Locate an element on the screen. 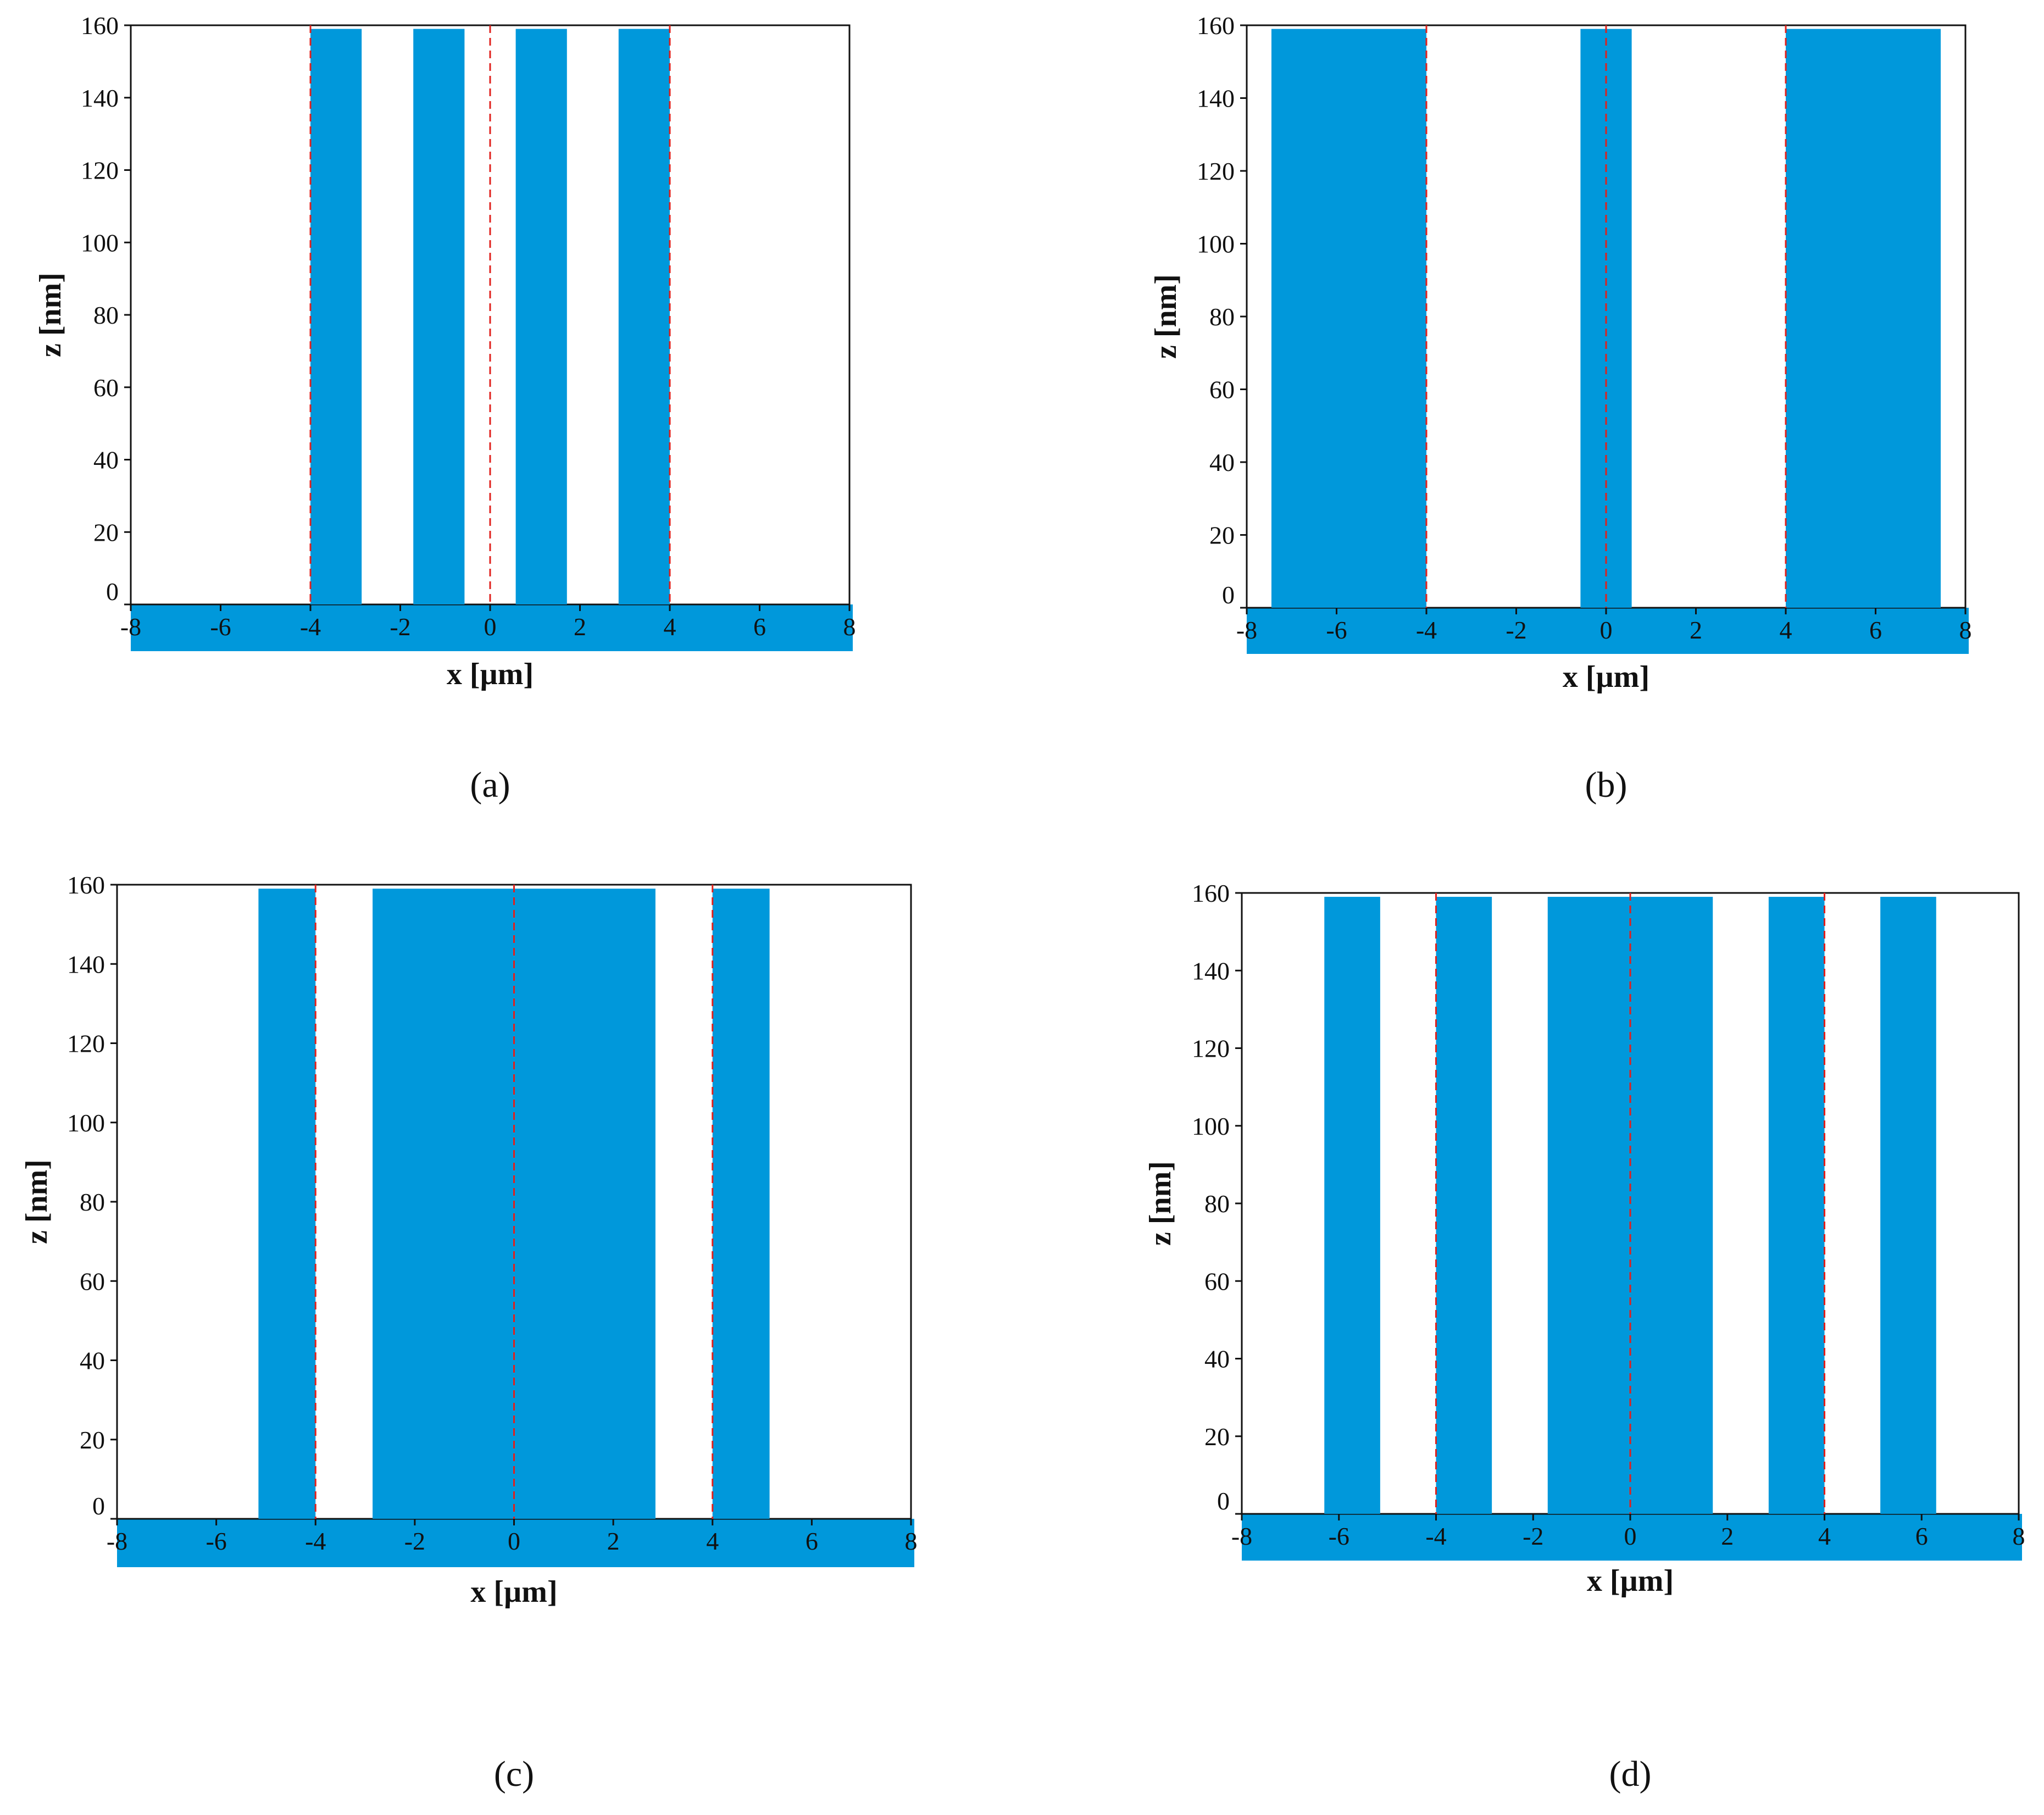  panel-label: (d) is located at coordinates (1630, 1774).